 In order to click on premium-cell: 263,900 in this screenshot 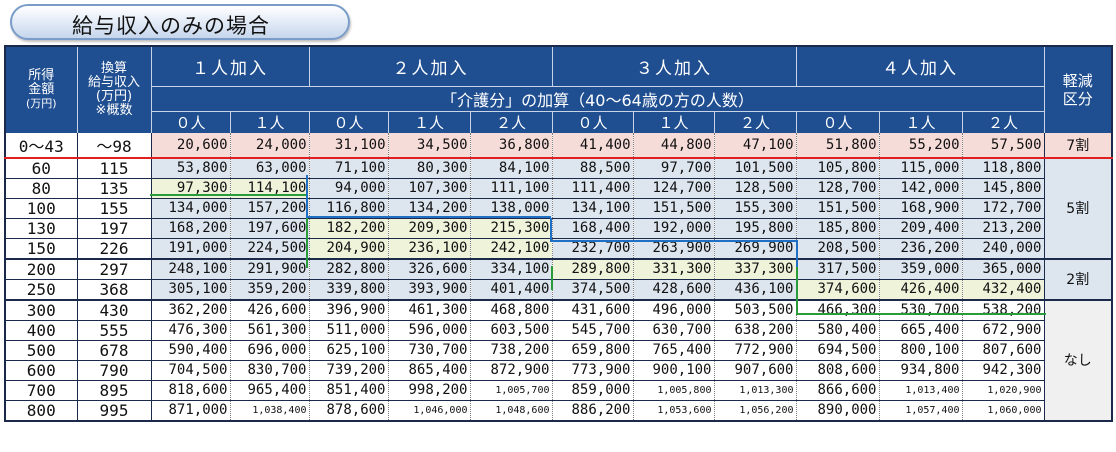, I will do `click(674, 248)`.